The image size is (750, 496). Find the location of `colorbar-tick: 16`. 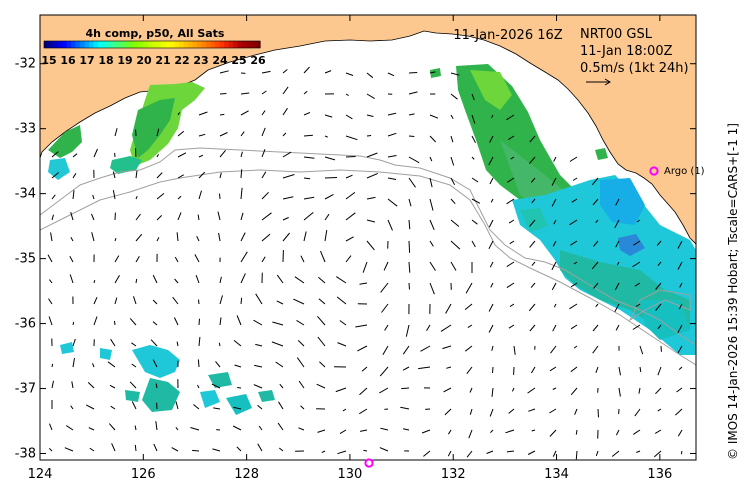

colorbar-tick: 16 is located at coordinates (68, 60).